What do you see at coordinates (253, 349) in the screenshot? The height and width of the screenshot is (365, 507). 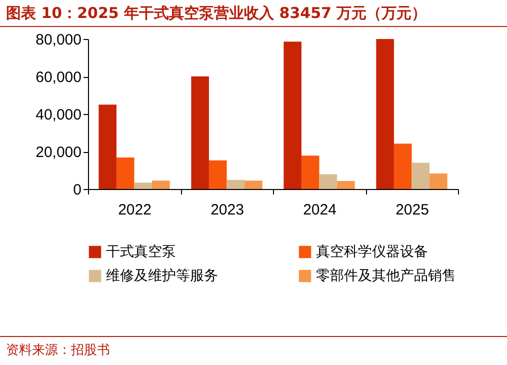 I see `text: 资料来源：招股书` at bounding box center [253, 349].